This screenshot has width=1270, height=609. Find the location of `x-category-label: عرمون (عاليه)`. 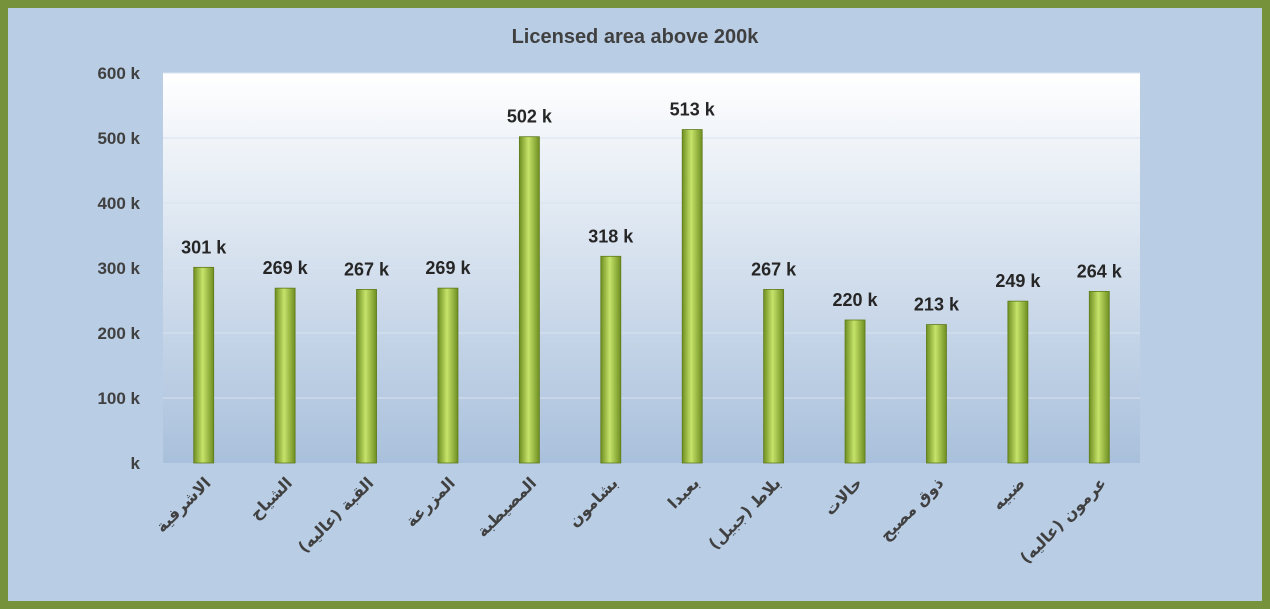

x-category-label: عرمون (عاليه) is located at coordinates (1063, 520).